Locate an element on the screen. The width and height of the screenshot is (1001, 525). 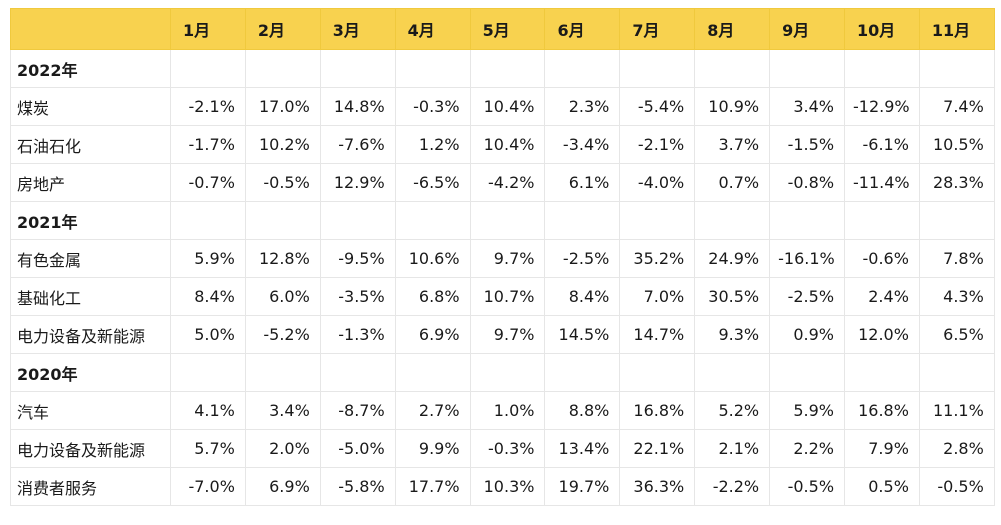
return-value-cell: 4.1% is located at coordinates (208, 410).